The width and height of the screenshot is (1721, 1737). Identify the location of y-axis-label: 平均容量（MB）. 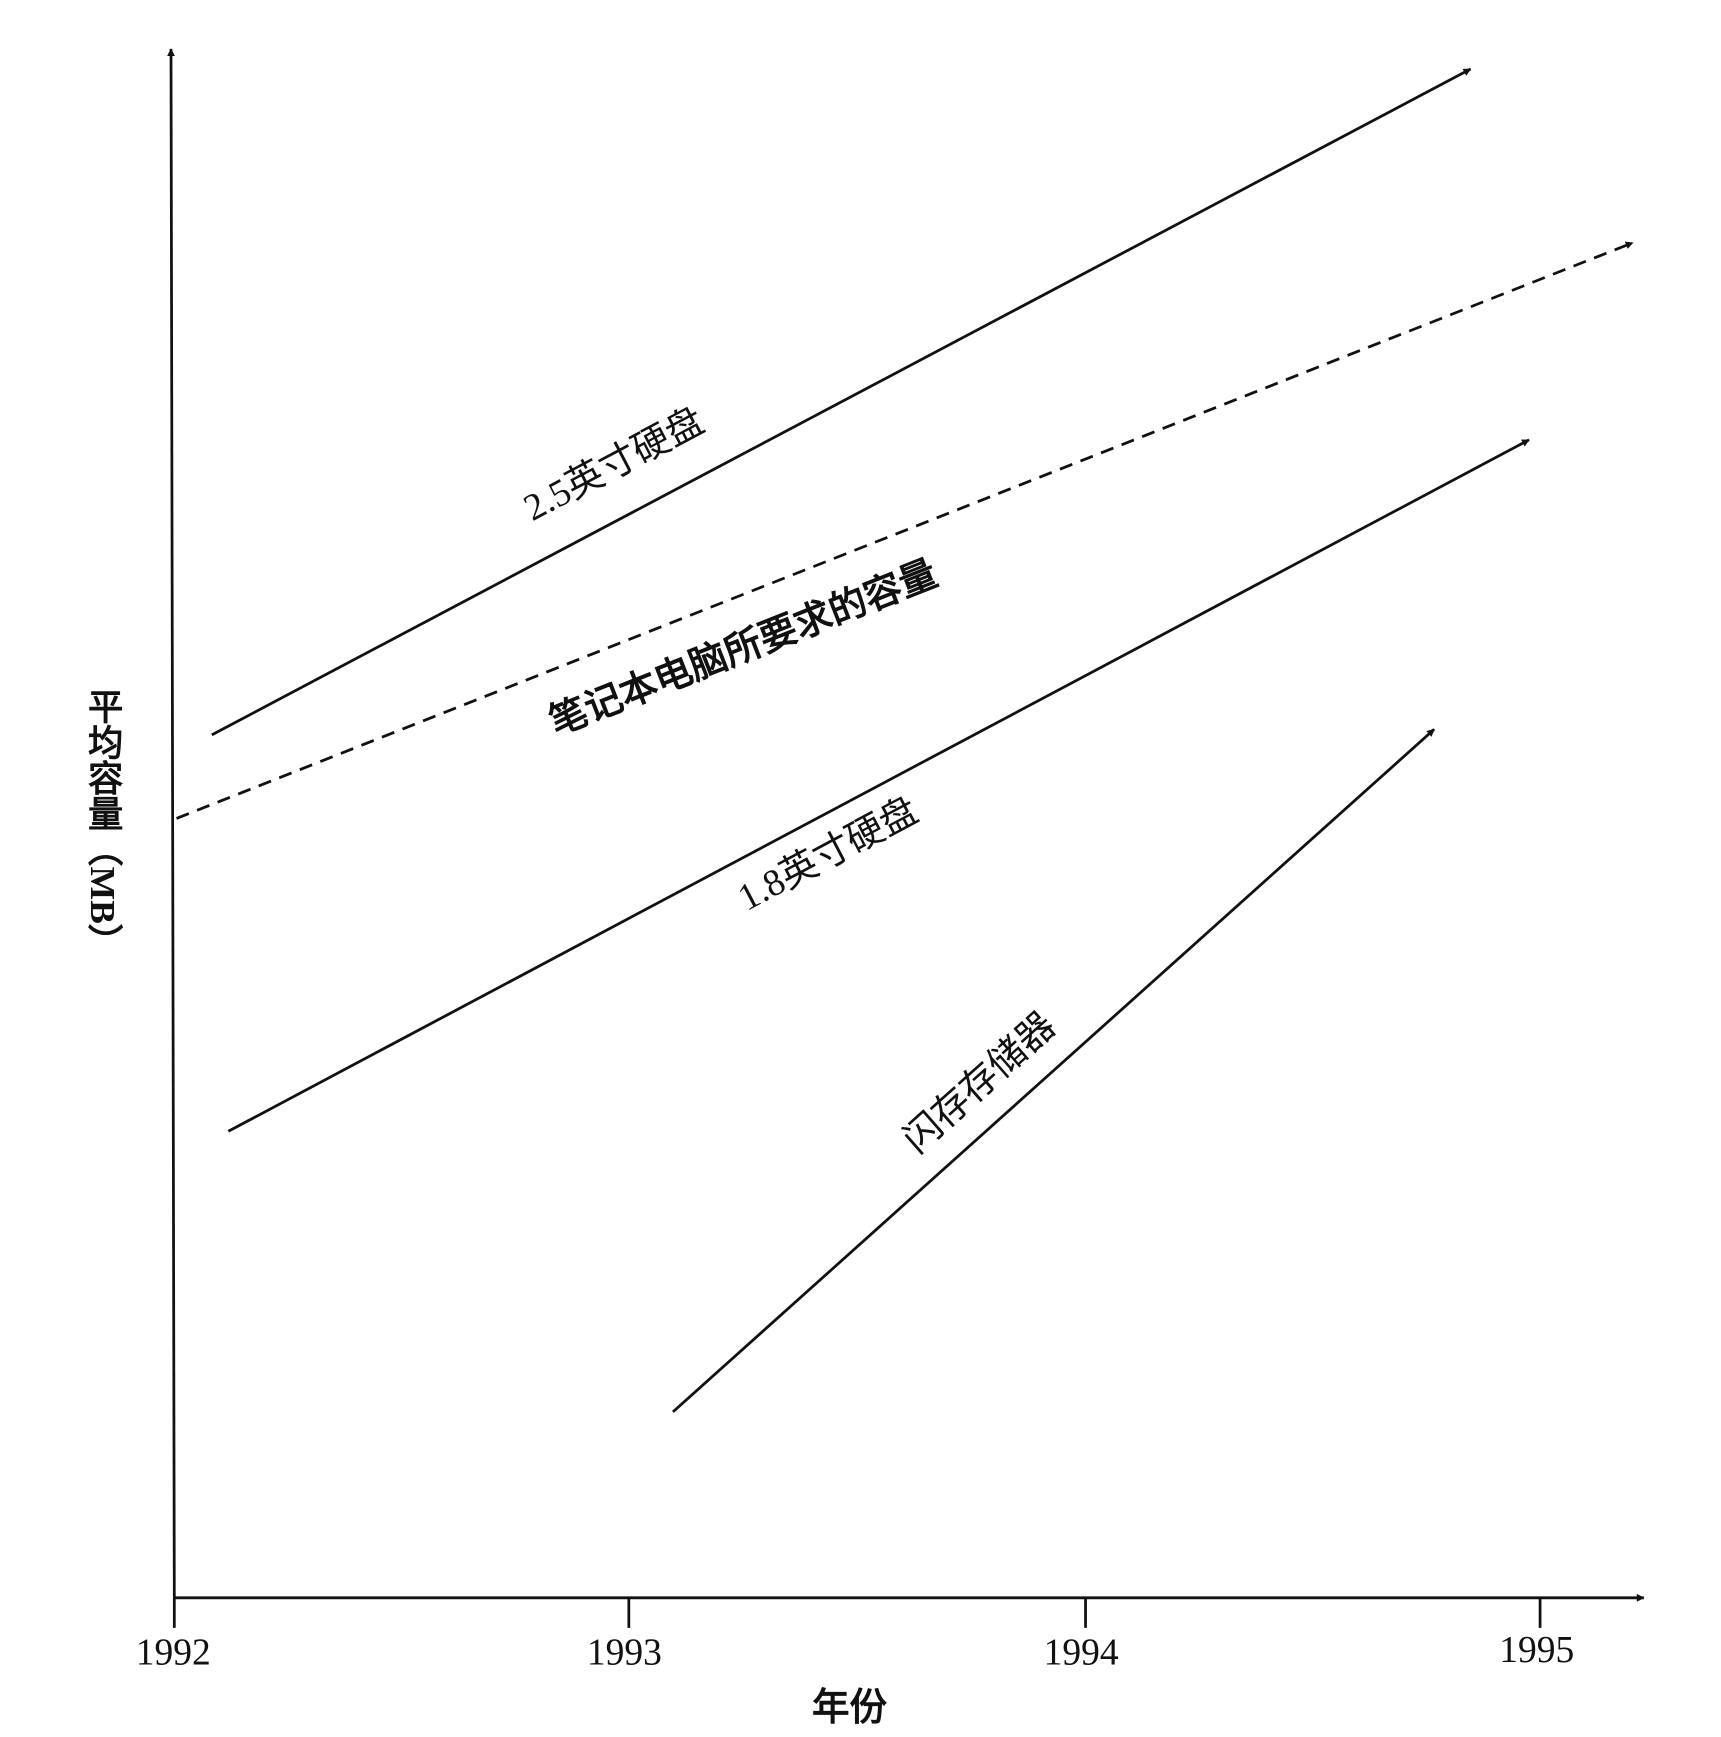
(103, 823).